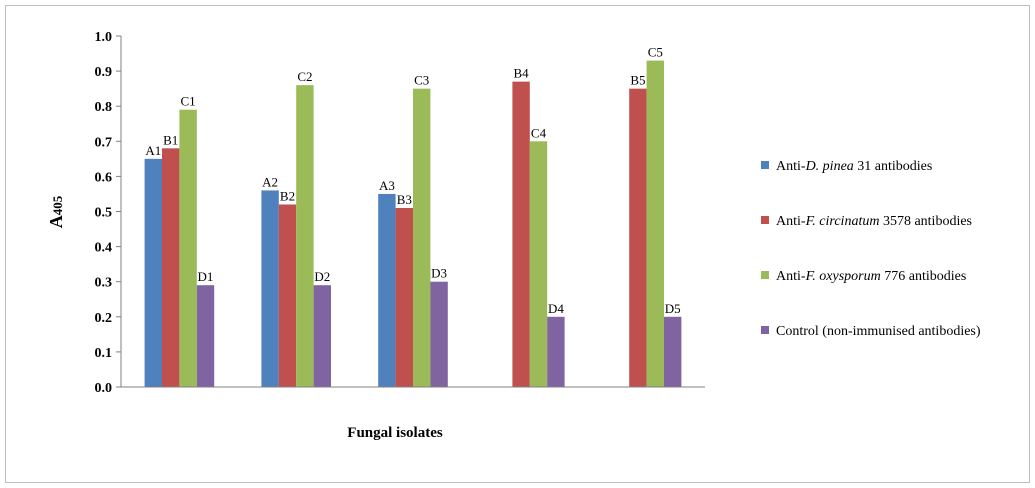  I want to click on bar-data-label: B3, so click(404, 199).